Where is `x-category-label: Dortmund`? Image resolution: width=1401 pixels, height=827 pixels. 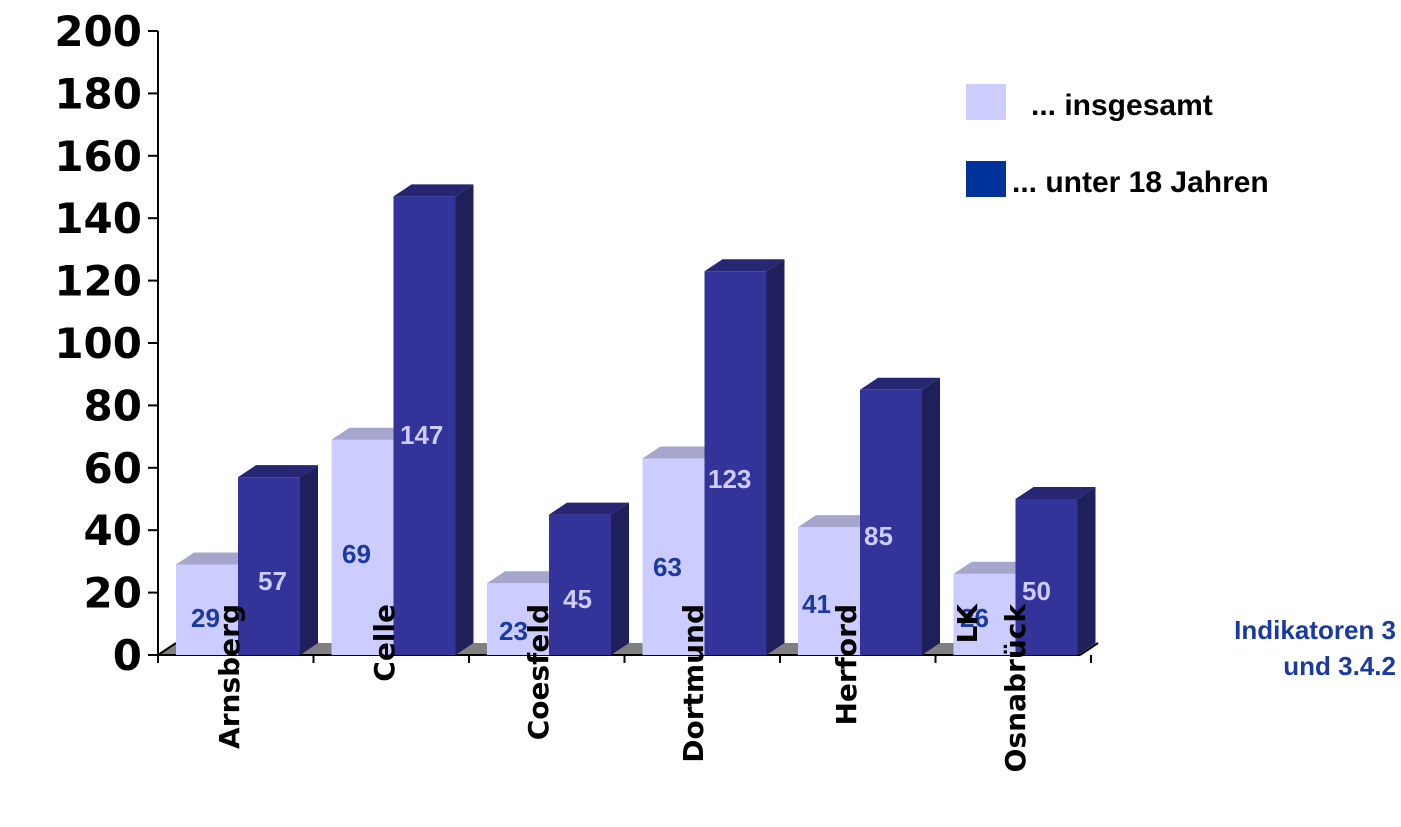 x-category-label: Dortmund is located at coordinates (693, 683).